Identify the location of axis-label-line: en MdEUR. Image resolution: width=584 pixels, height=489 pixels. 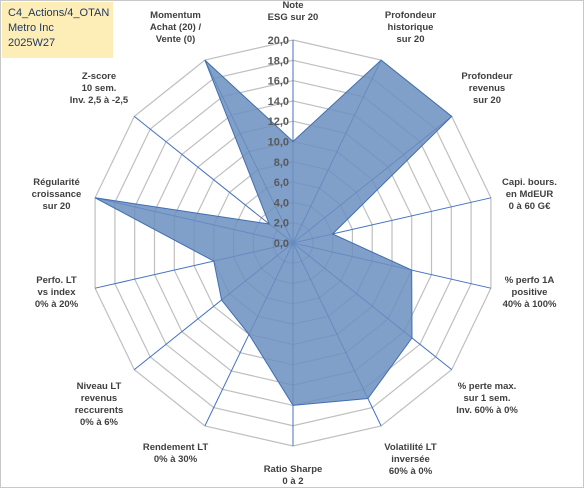
(530, 194).